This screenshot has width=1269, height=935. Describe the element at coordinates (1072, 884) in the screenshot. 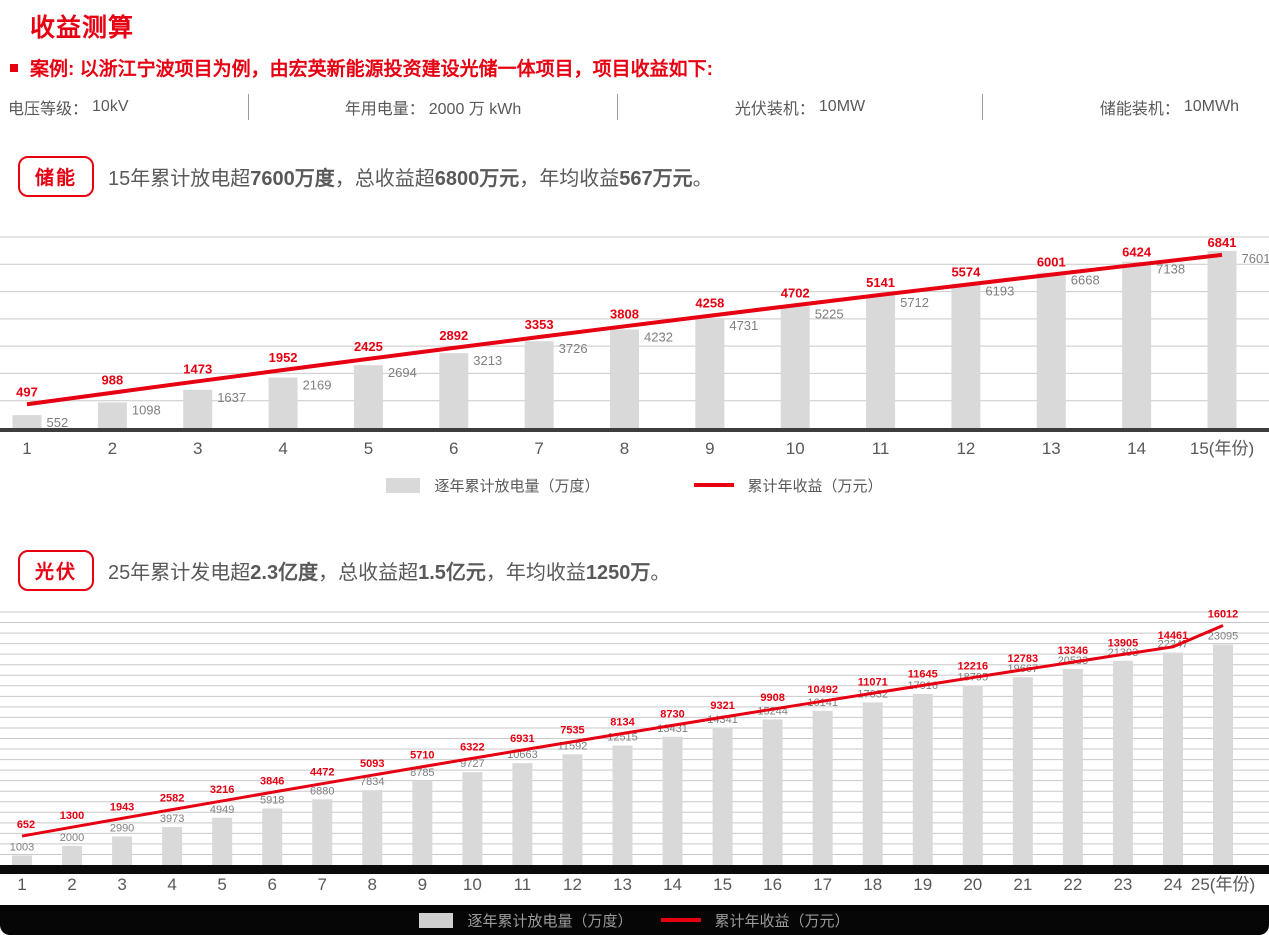

I see `x-tick-label: 22` at that location.